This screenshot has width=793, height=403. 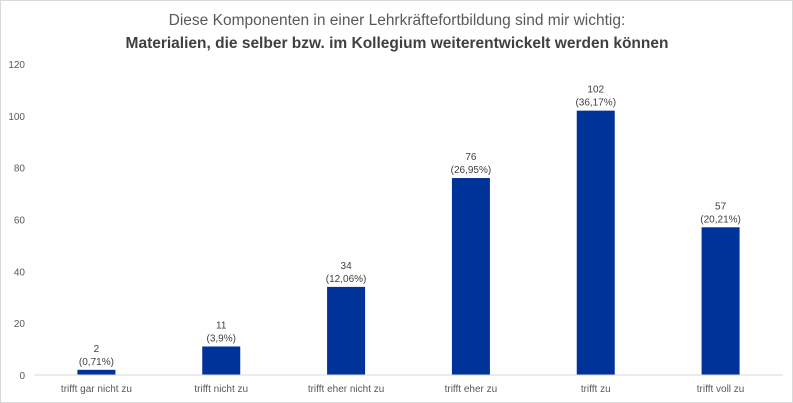 I want to click on data-label-percent: (12,06%), so click(x=346, y=279).